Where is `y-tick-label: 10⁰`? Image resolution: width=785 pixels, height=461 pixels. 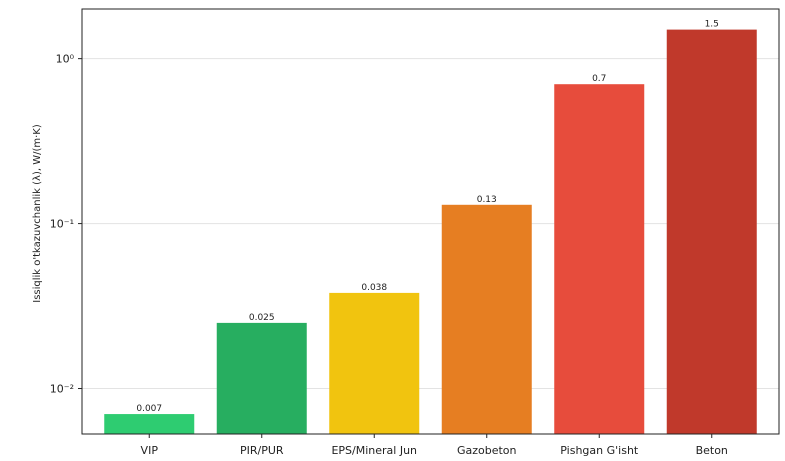
y-tick-label: 10⁰ is located at coordinates (65, 59).